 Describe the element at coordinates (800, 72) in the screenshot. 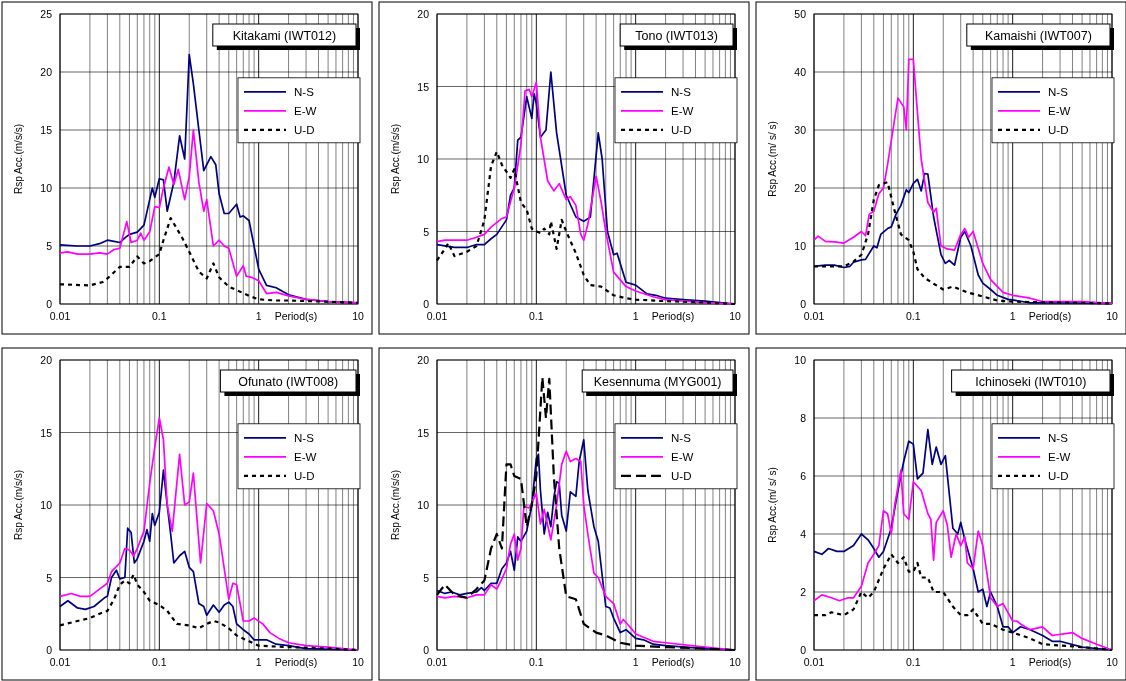

I see `y-tick-label: 40` at that location.